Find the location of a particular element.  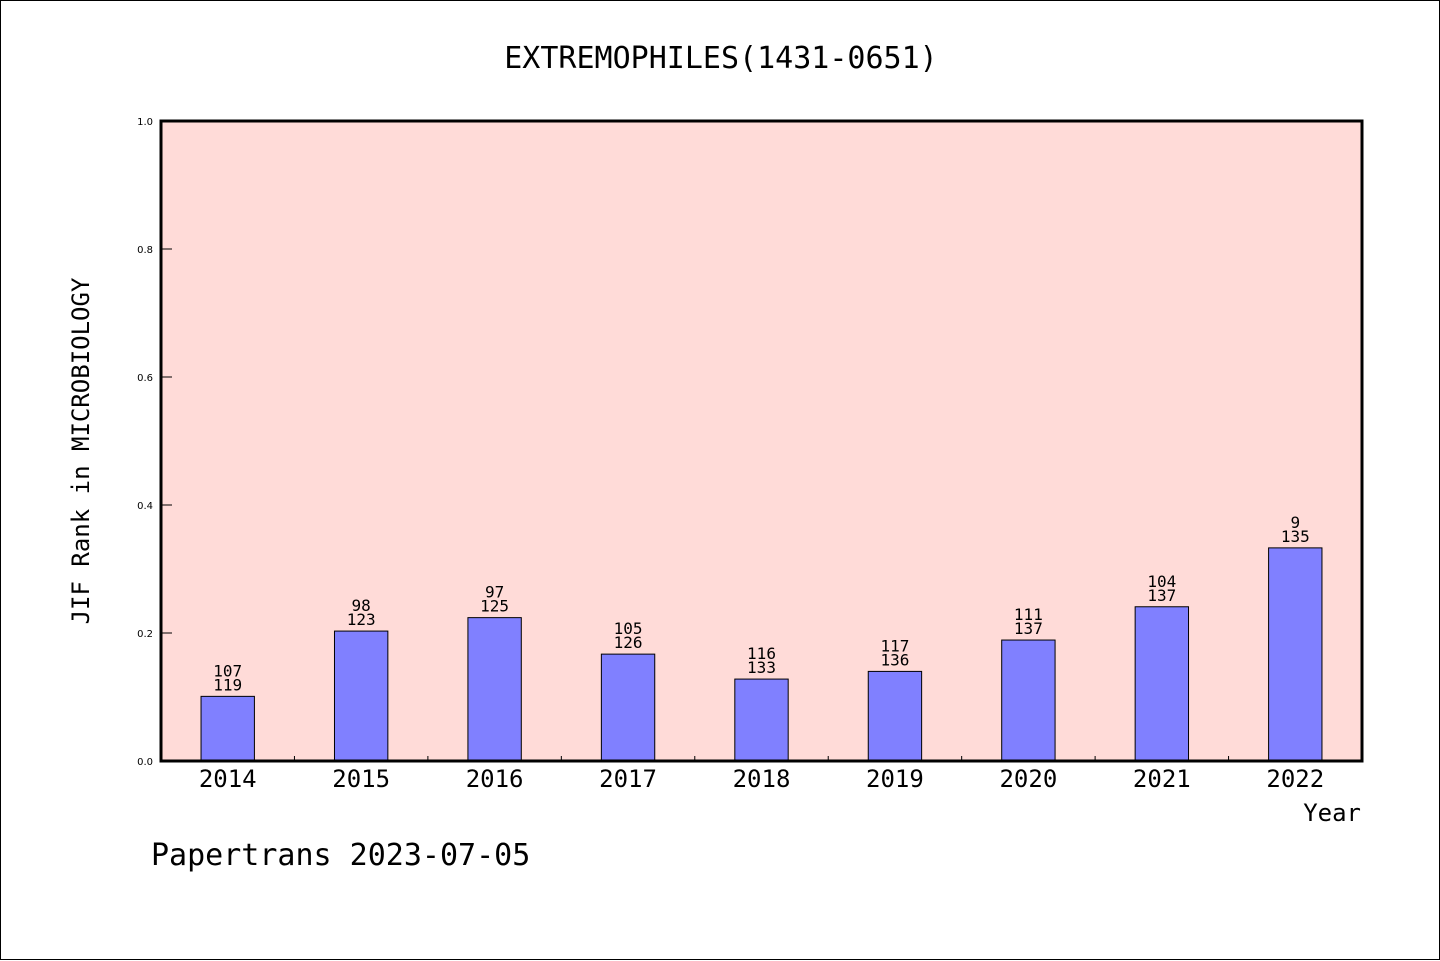

bar-rank-label: 105 is located at coordinates (628, 628).